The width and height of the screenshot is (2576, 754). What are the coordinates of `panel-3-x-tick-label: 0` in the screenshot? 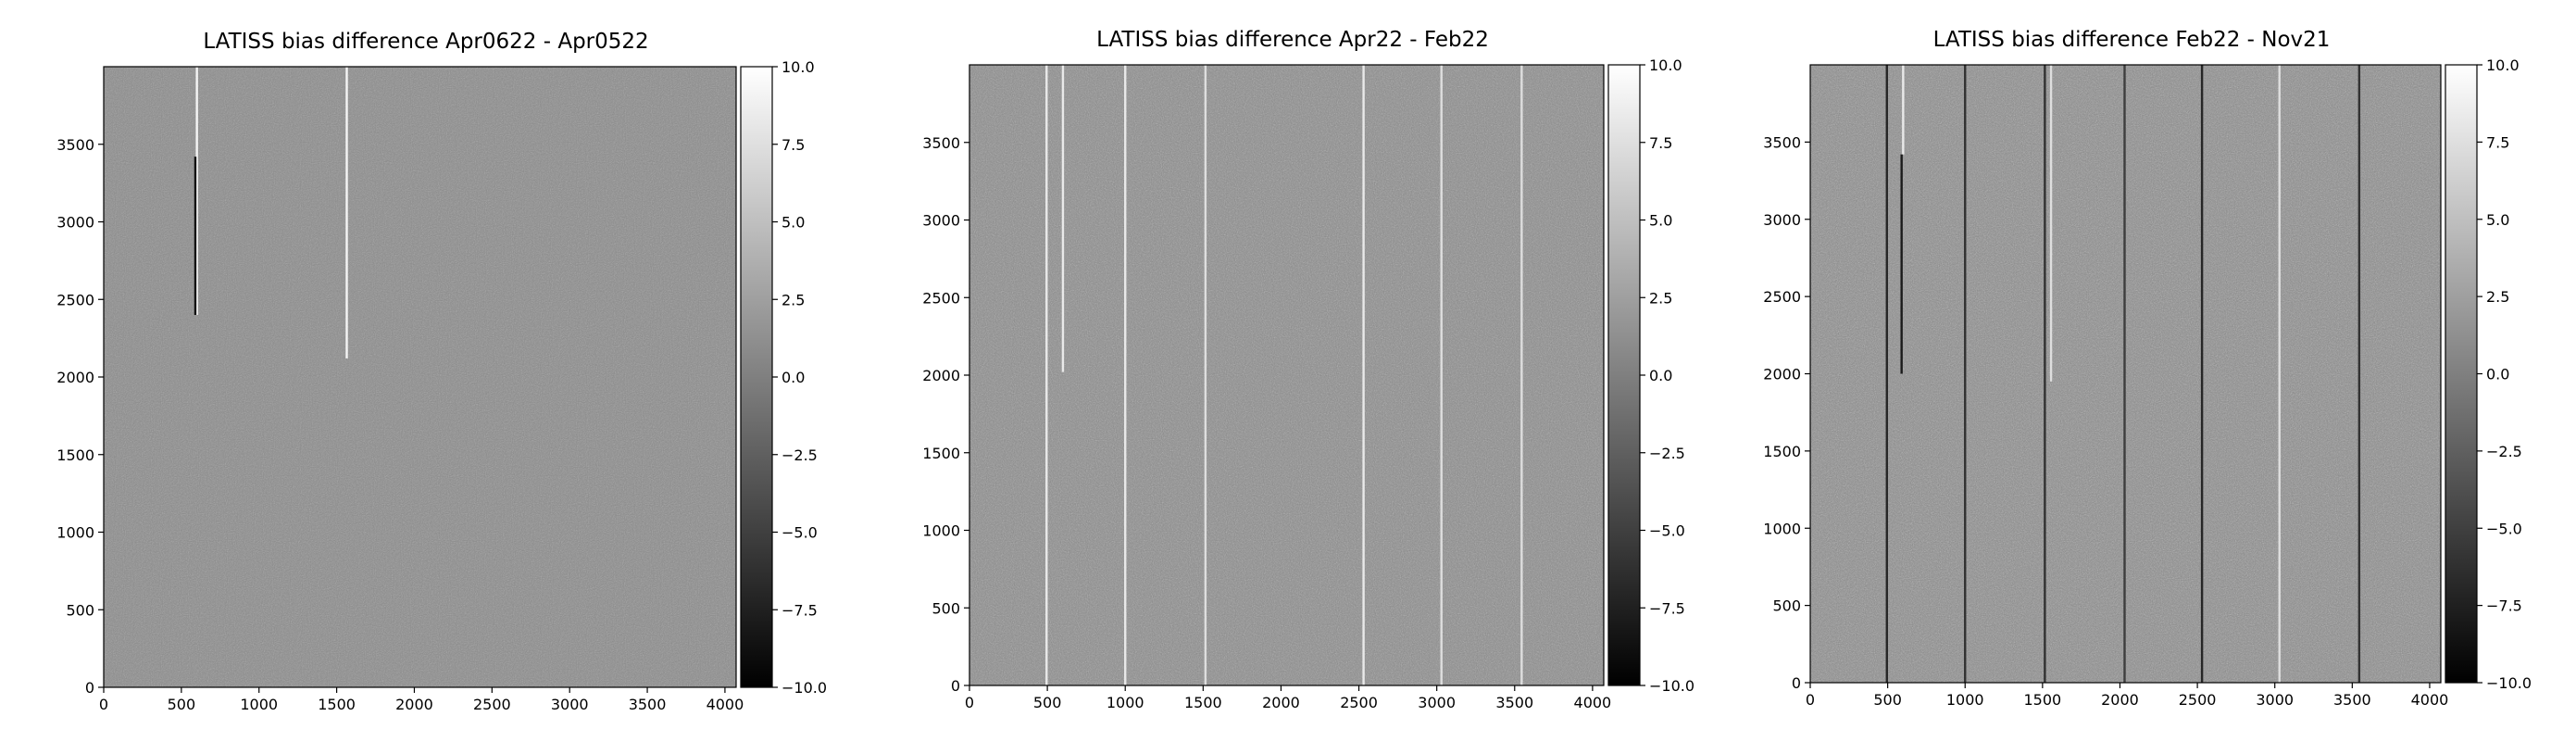 It's located at (1811, 700).